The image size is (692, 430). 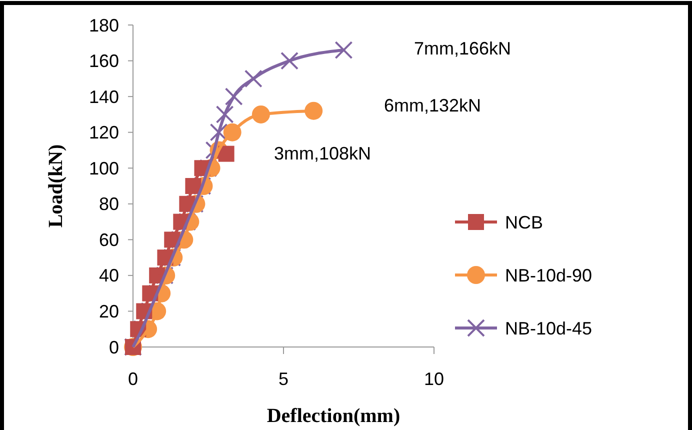 What do you see at coordinates (56, 186) in the screenshot?
I see `y-axis-title: Load(kN)` at bounding box center [56, 186].